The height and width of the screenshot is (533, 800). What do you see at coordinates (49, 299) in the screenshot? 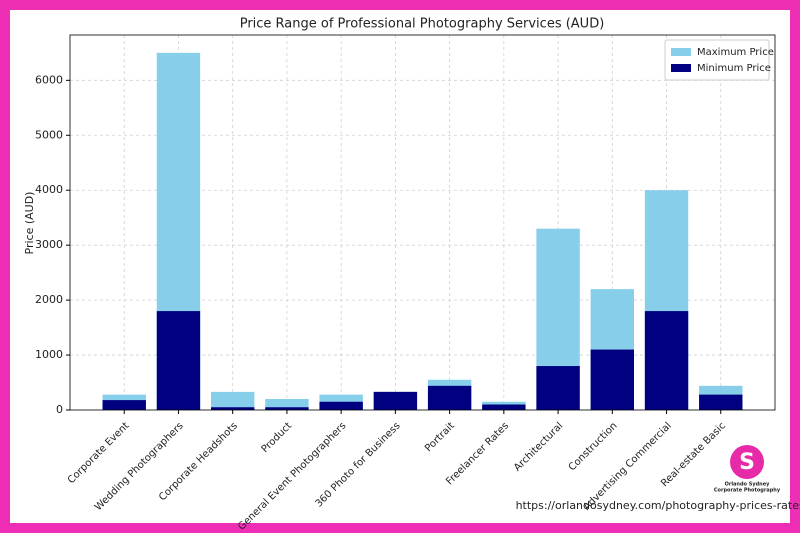
I see `y-tick-label: 2000` at bounding box center [49, 299].